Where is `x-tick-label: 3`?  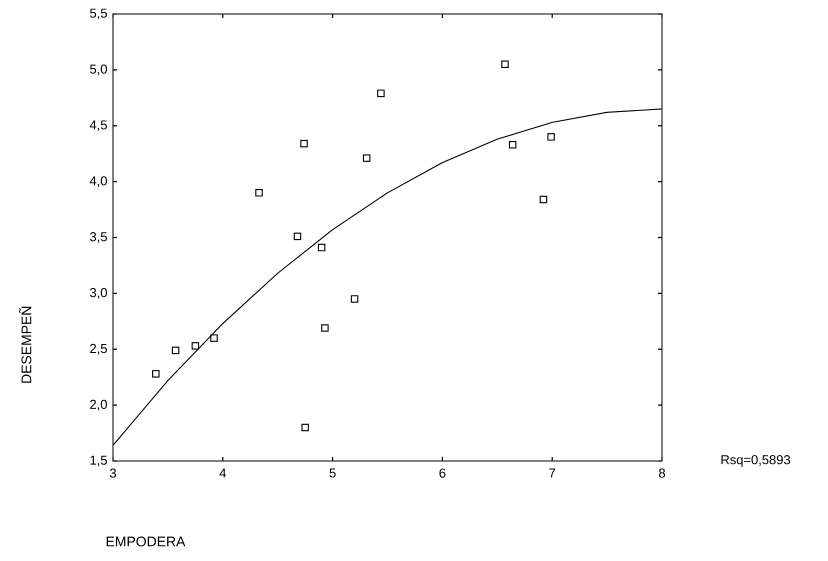 x-tick-label: 3 is located at coordinates (113, 473).